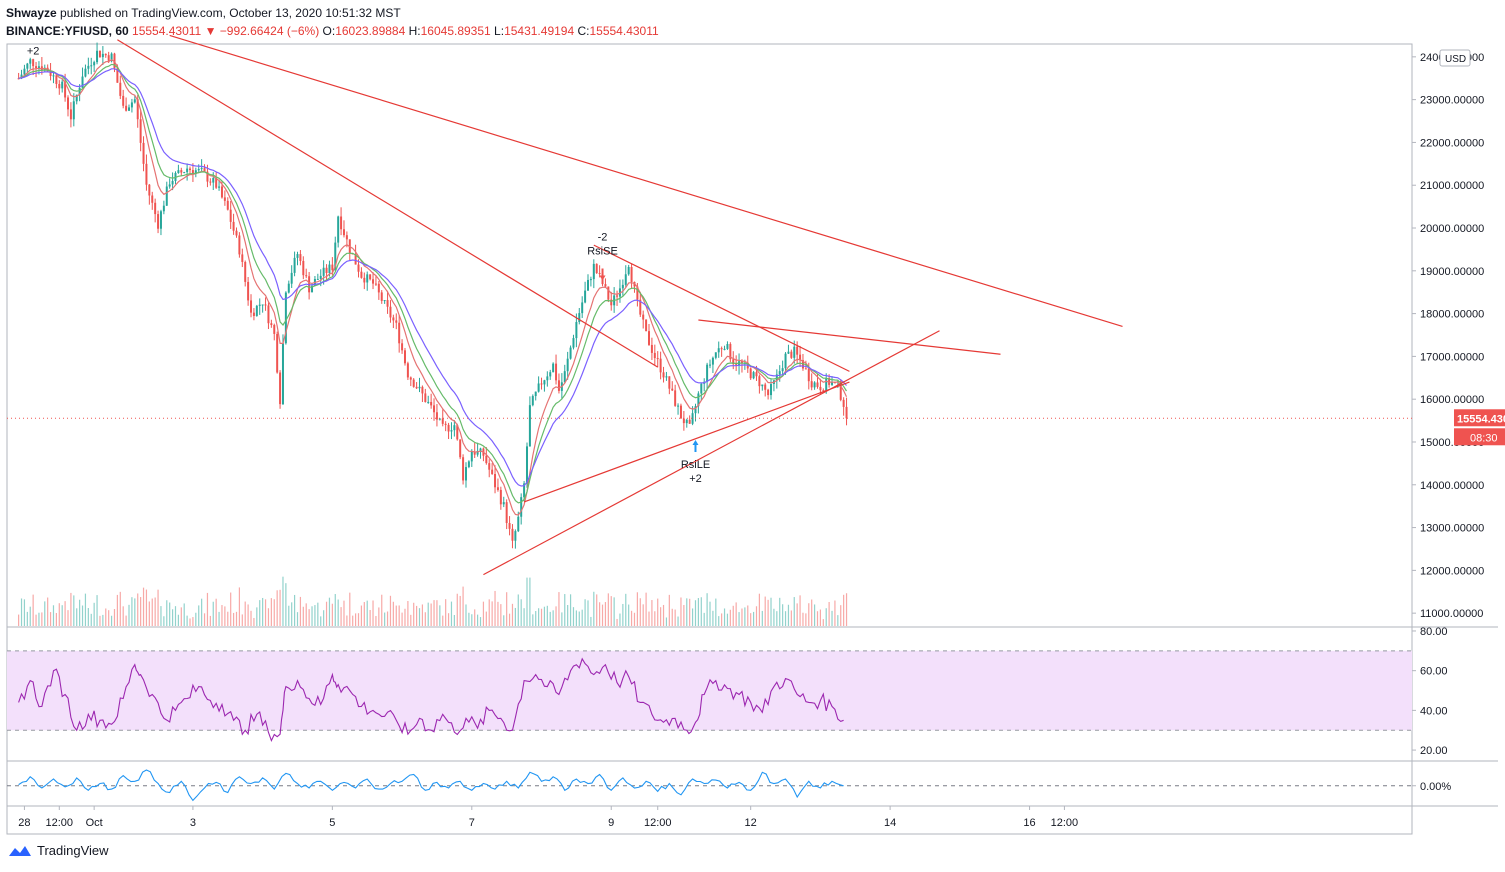 The height and width of the screenshot is (872, 1505). Describe the element at coordinates (414, 31) in the screenshot. I see `high-label: H:` at that location.